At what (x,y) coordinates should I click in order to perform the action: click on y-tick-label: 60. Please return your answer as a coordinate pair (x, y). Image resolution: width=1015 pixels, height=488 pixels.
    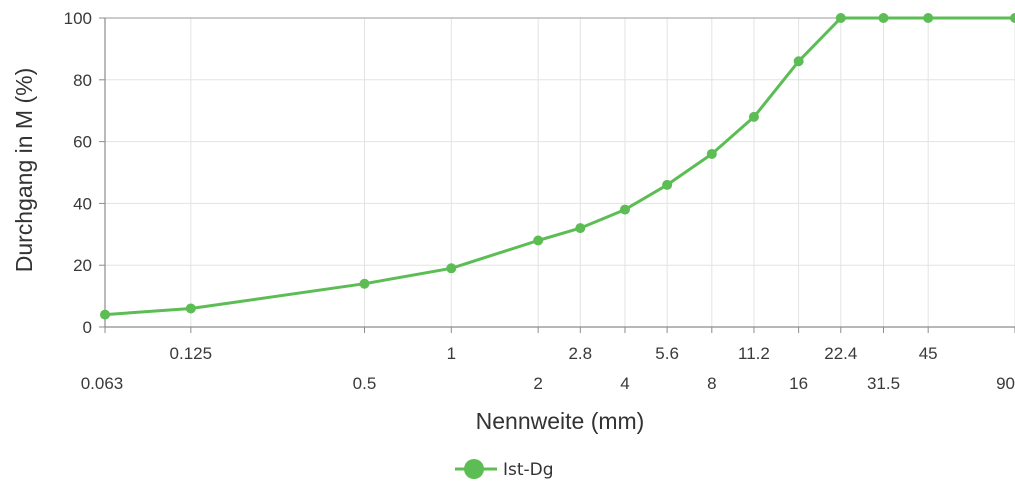
    Looking at the image, I should click on (82, 142).